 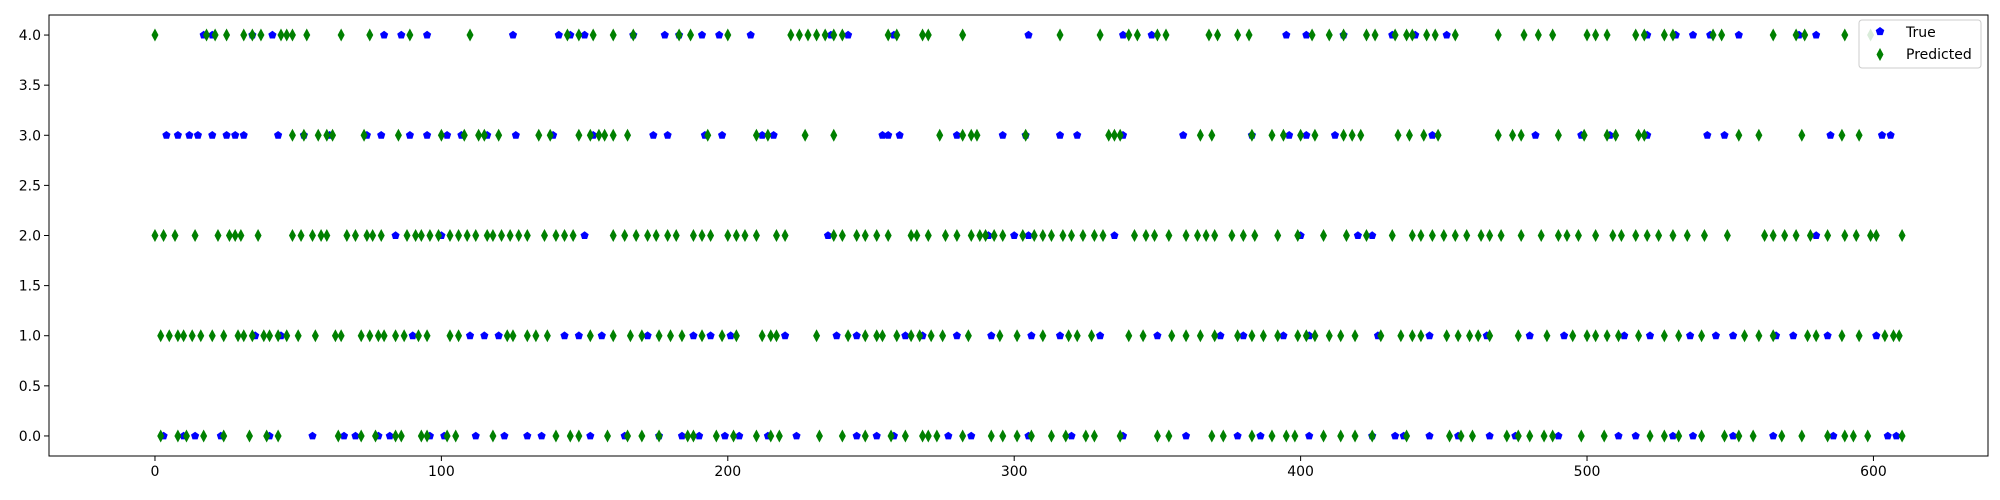 What do you see at coordinates (30, 237) in the screenshot?
I see `y-tick-label: 2.0` at bounding box center [30, 237].